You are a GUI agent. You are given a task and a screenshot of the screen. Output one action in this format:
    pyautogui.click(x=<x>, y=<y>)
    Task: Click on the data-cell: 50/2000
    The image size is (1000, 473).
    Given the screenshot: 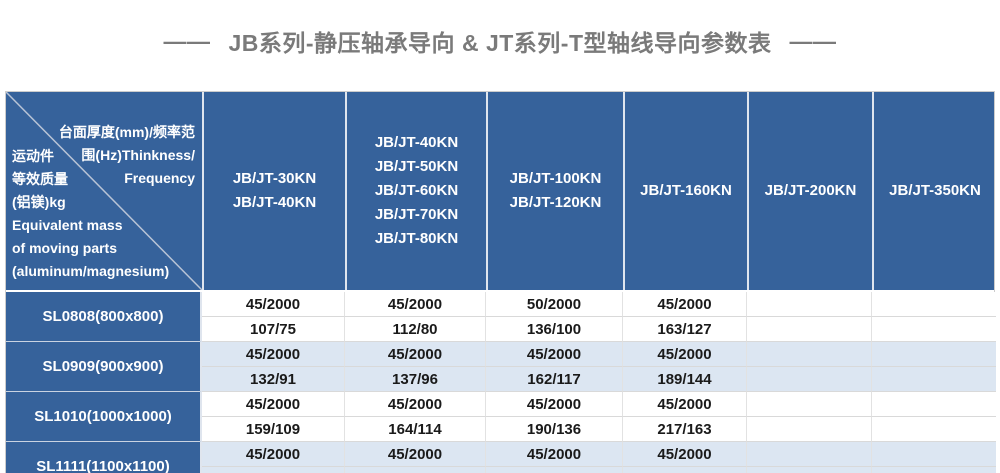 What is the action you would take?
    pyautogui.click(x=554, y=304)
    